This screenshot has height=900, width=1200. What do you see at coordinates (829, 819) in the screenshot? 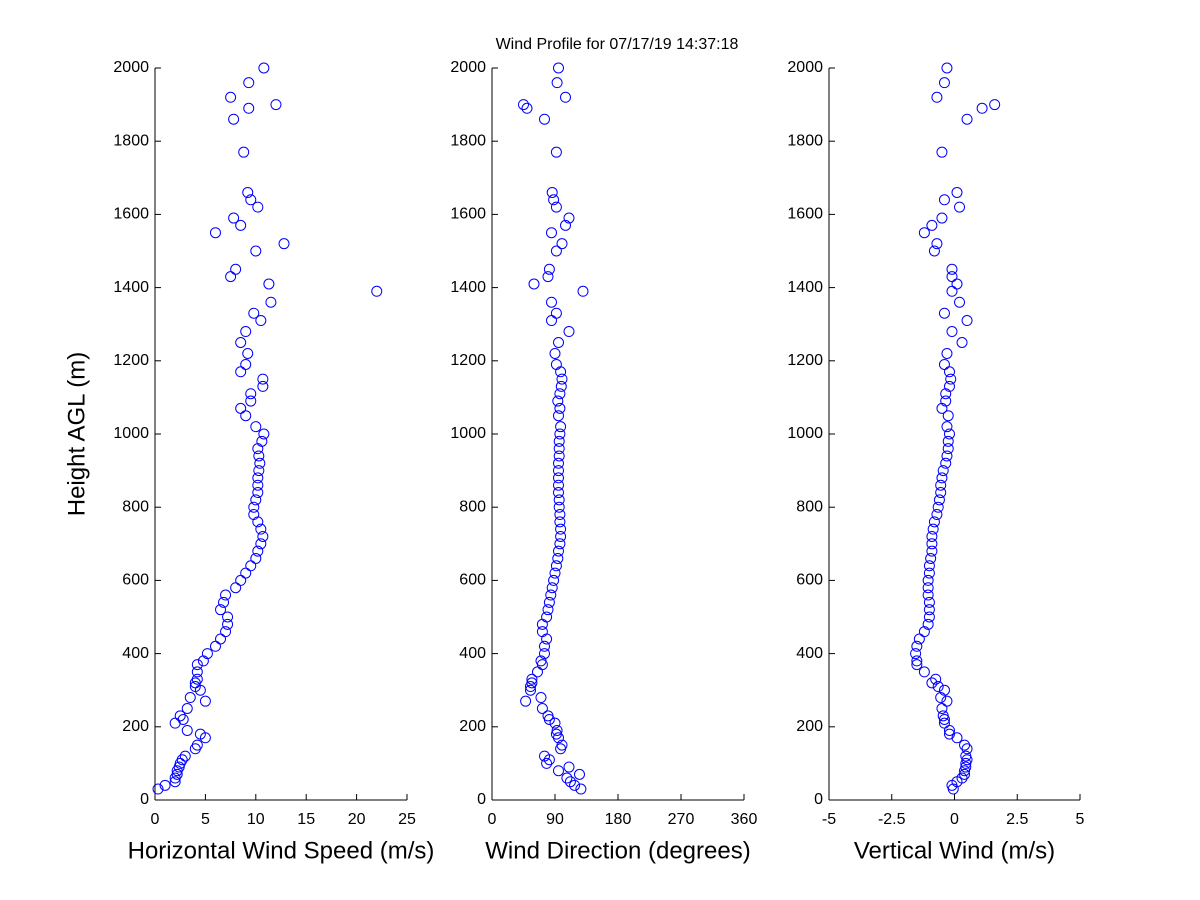
I see `x-tick-label: -5` at bounding box center [829, 819].